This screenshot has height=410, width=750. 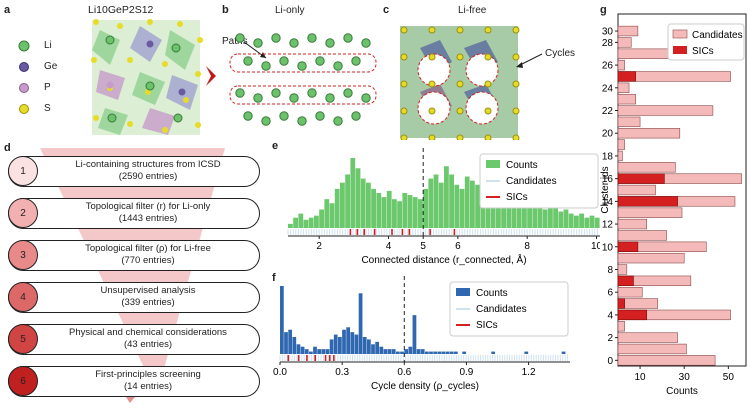 What do you see at coordinates (23, 297) in the screenshot?
I see `step-number: 4` at bounding box center [23, 297].